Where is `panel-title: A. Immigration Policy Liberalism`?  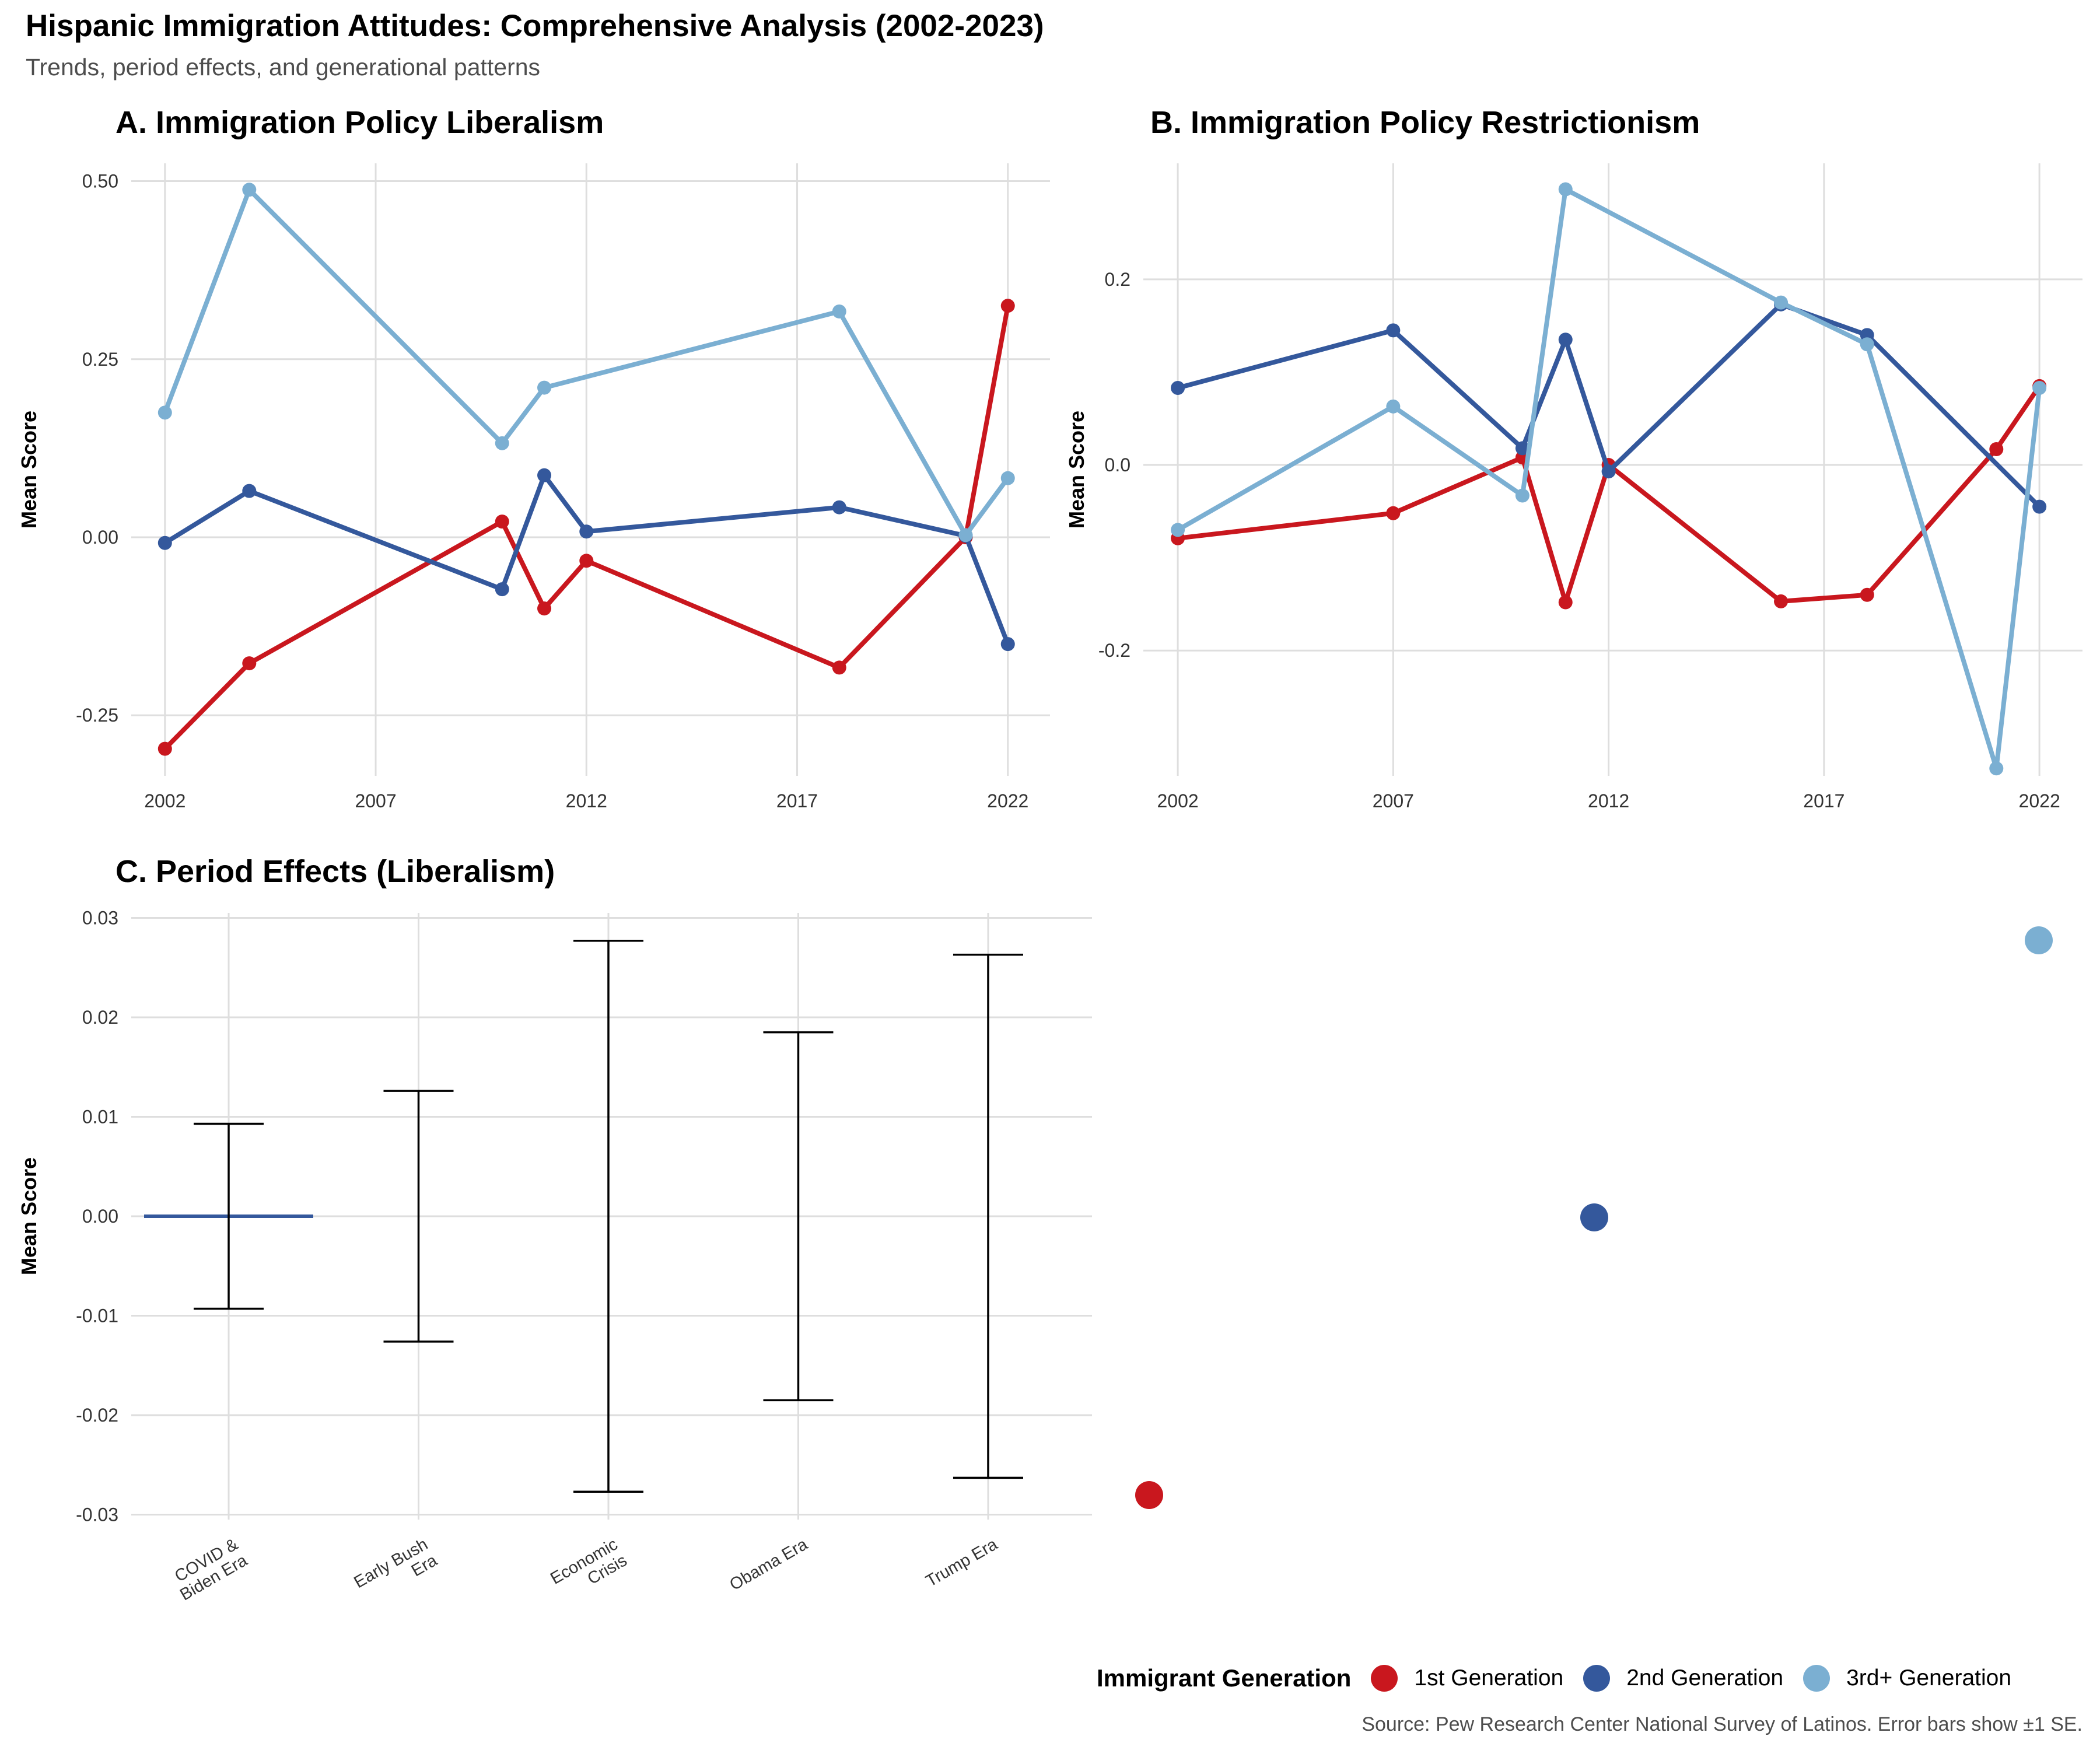 panel-title: A. Immigration Policy Liberalism is located at coordinates (360, 123).